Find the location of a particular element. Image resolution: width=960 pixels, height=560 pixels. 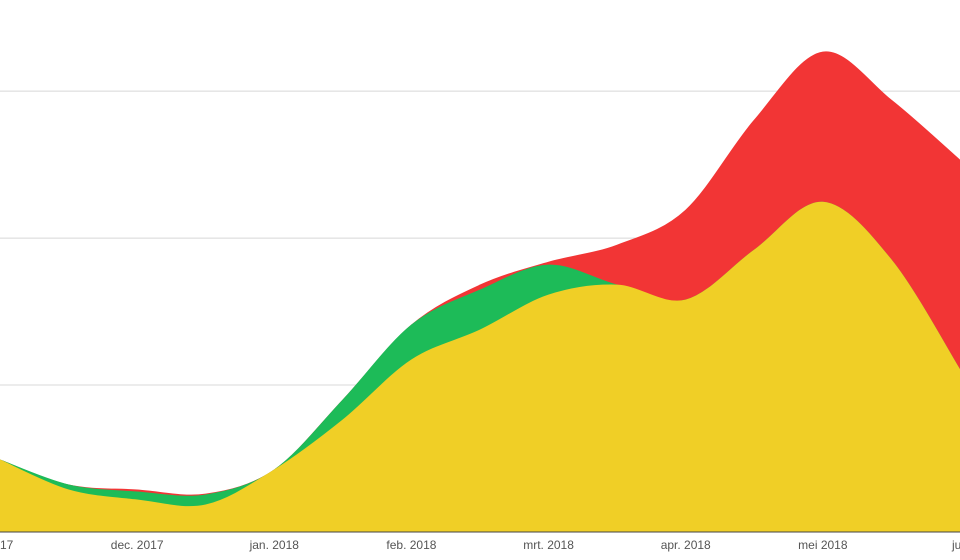

x-tick-label: 2017 is located at coordinates (7, 545).